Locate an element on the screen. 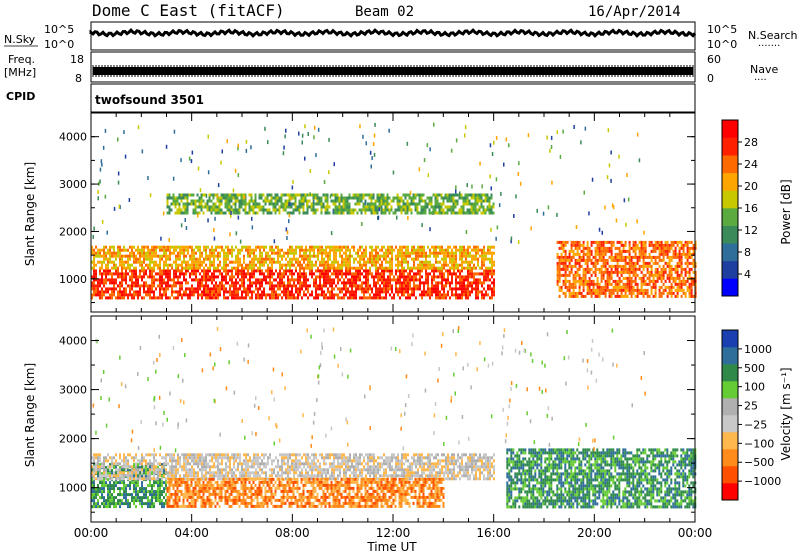 This screenshot has height=554, width=800. nave-right-bottom: 0 is located at coordinates (710, 78).